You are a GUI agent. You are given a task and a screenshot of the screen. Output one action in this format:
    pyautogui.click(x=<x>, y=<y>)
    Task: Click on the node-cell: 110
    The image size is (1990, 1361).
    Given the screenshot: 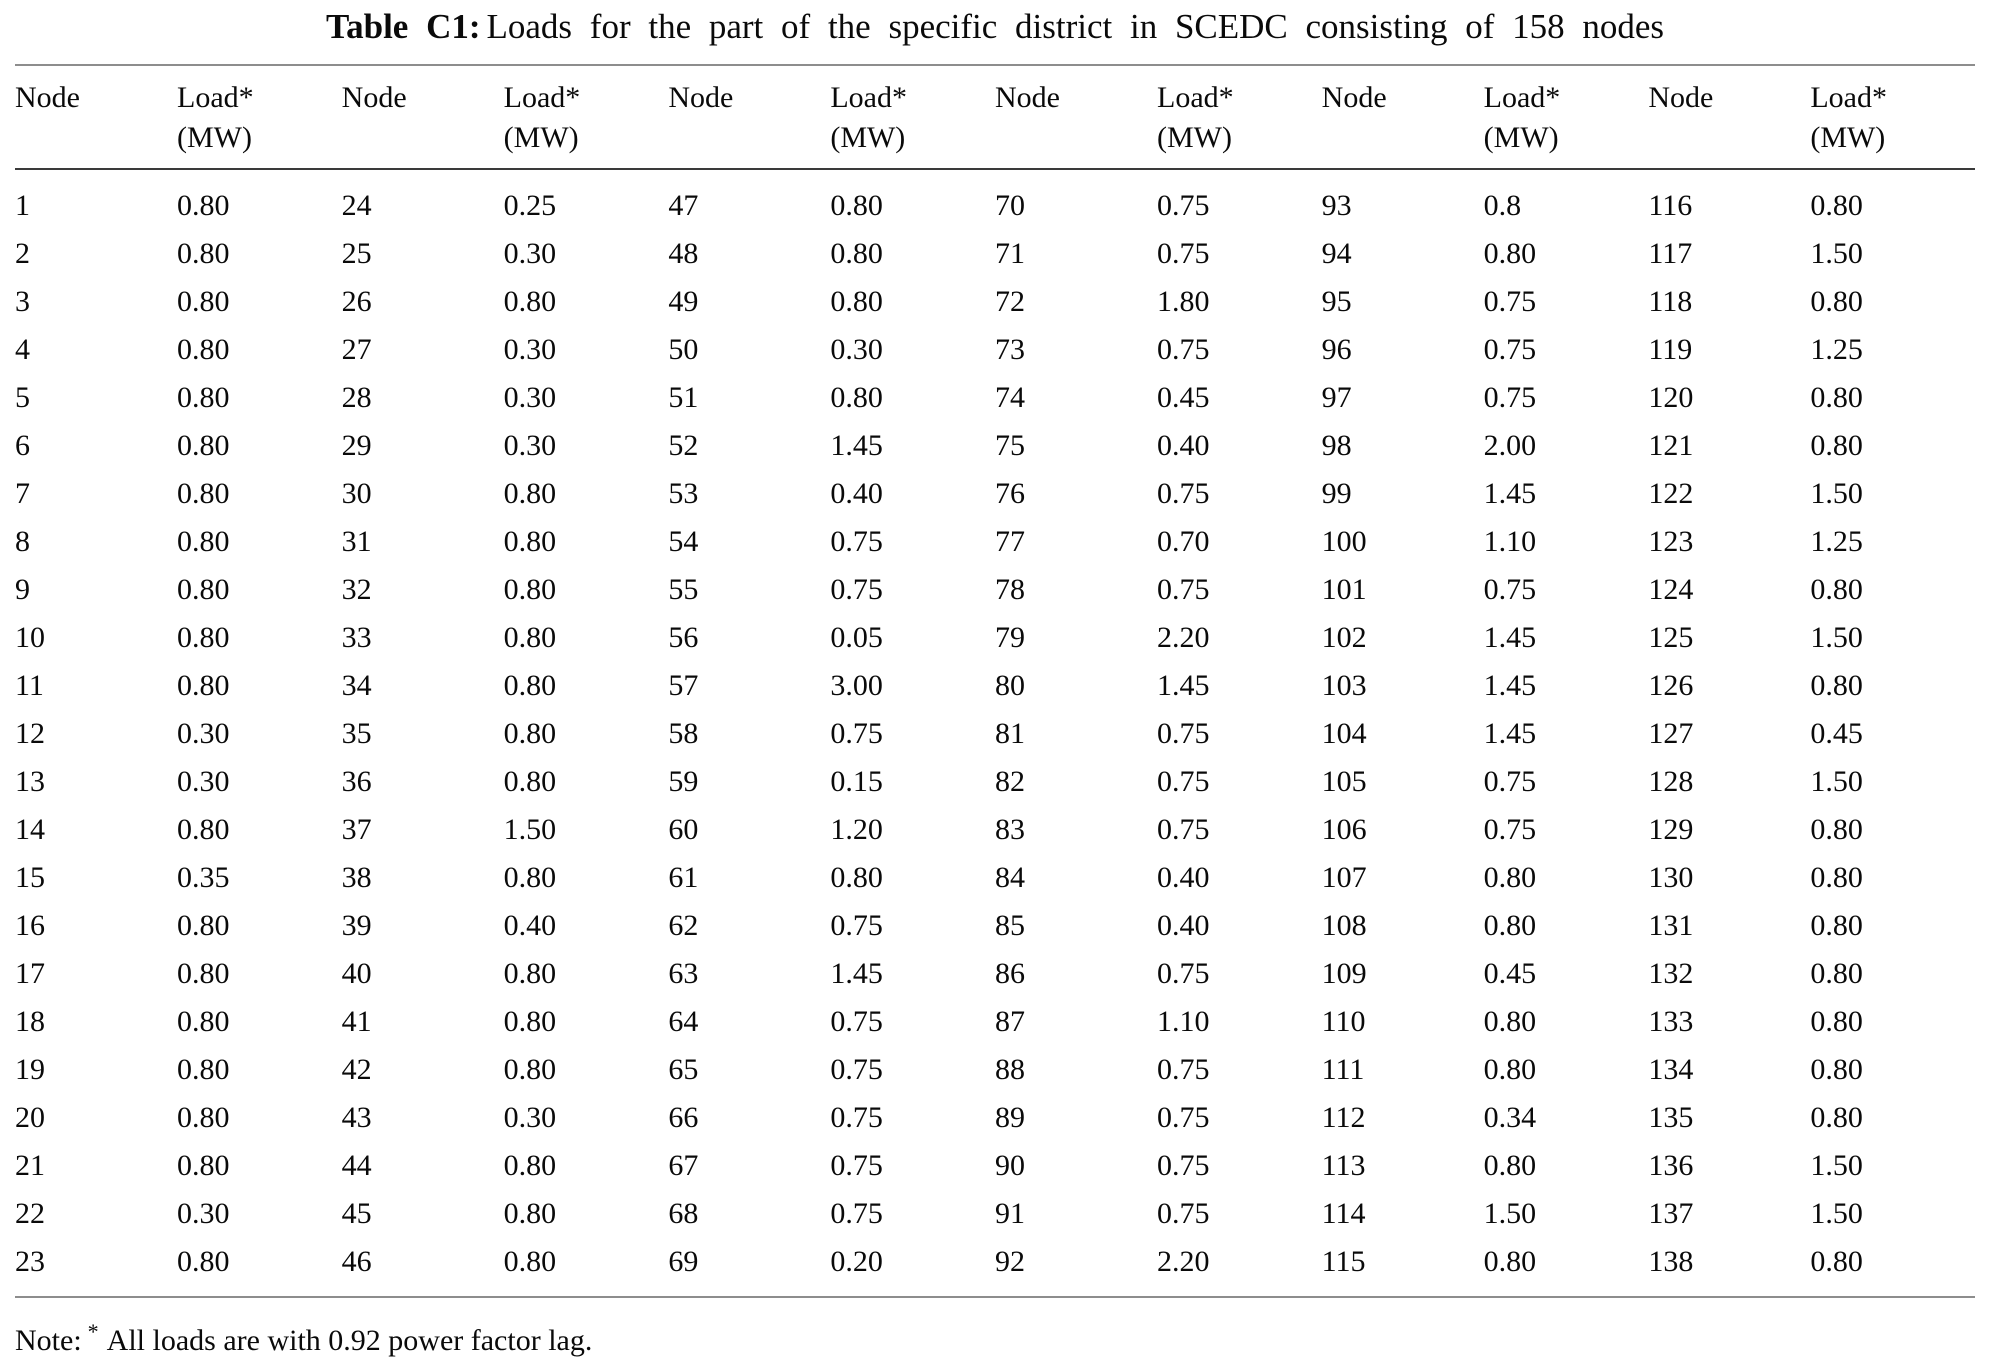 What is the action you would take?
    pyautogui.click(x=1343, y=1021)
    